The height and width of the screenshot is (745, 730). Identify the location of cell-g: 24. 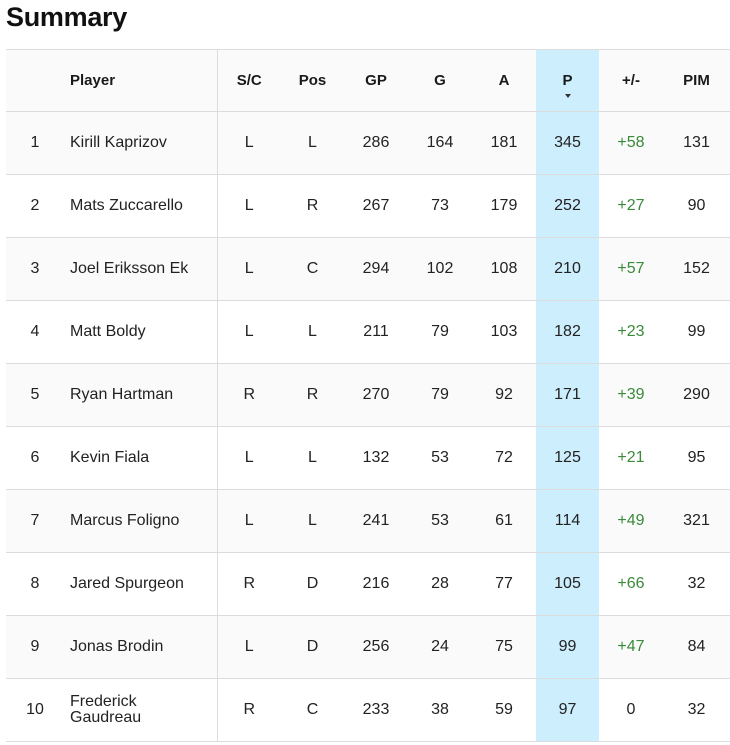
(440, 647).